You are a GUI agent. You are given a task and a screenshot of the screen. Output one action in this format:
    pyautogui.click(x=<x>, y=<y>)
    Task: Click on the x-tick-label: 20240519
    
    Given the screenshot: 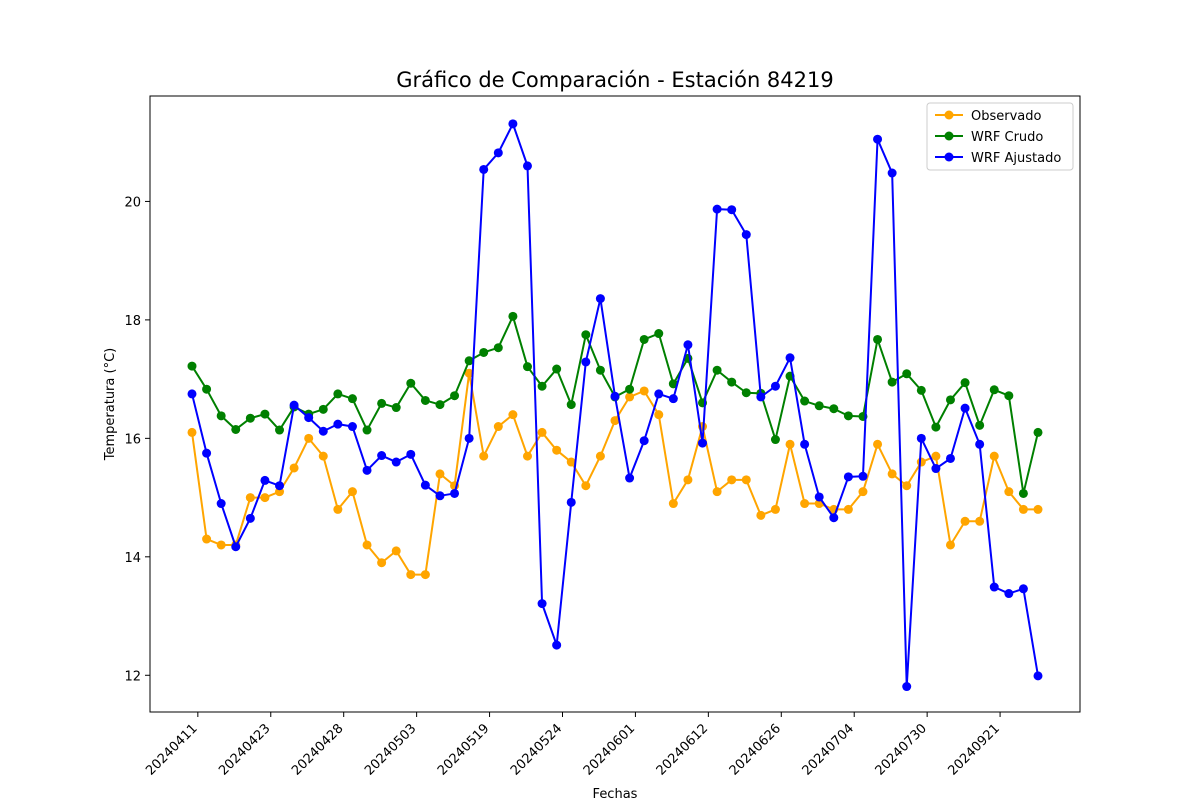 What is the action you would take?
    pyautogui.click(x=463, y=749)
    